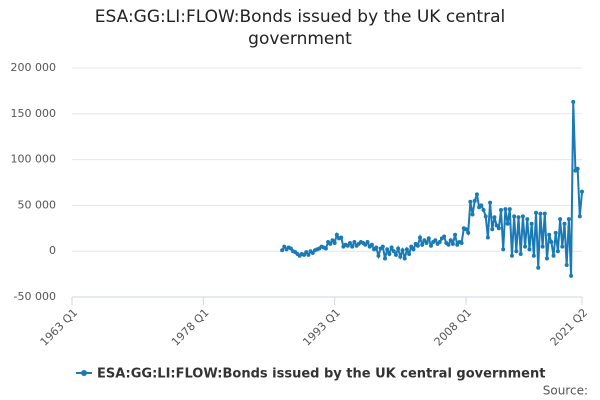 Image resolution: width=600 pixels, height=400 pixels. I want to click on y-tick-label: 100 000, so click(34, 159).